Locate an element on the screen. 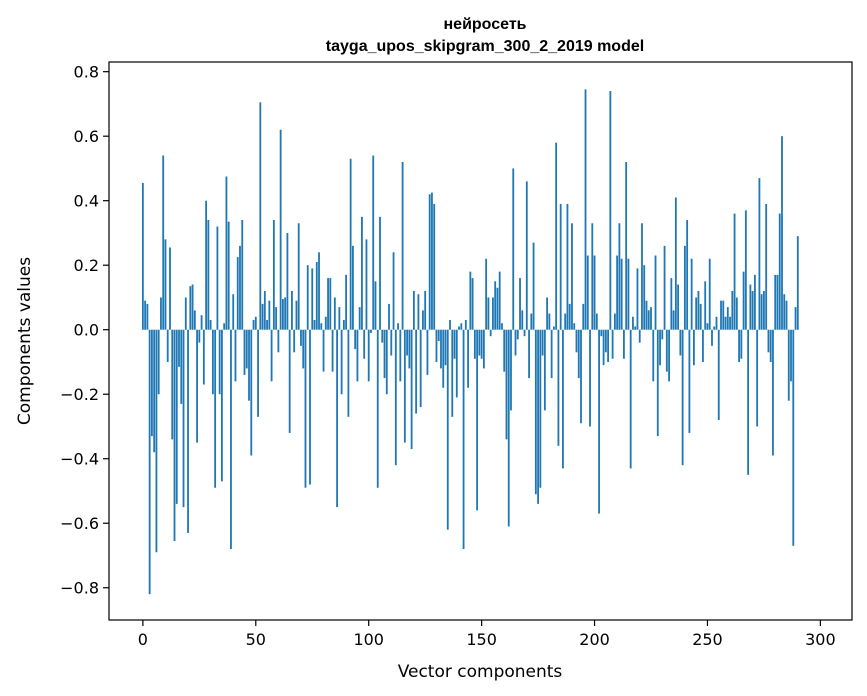 The image size is (867, 696). y-tick-label: −0.4 is located at coordinates (79, 459).